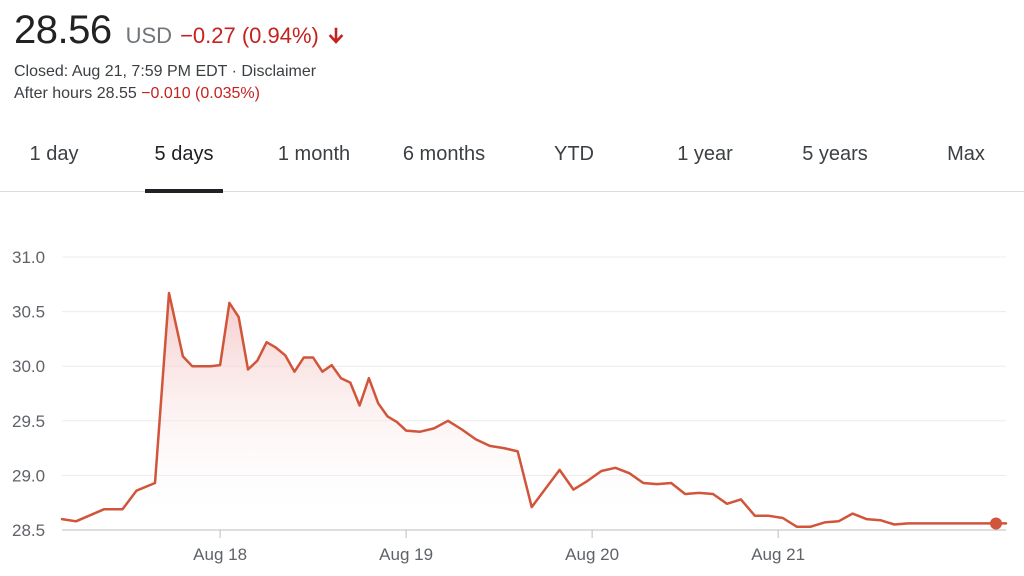  I want to click on after-hours-price: After hours 28.55, so click(75, 93).